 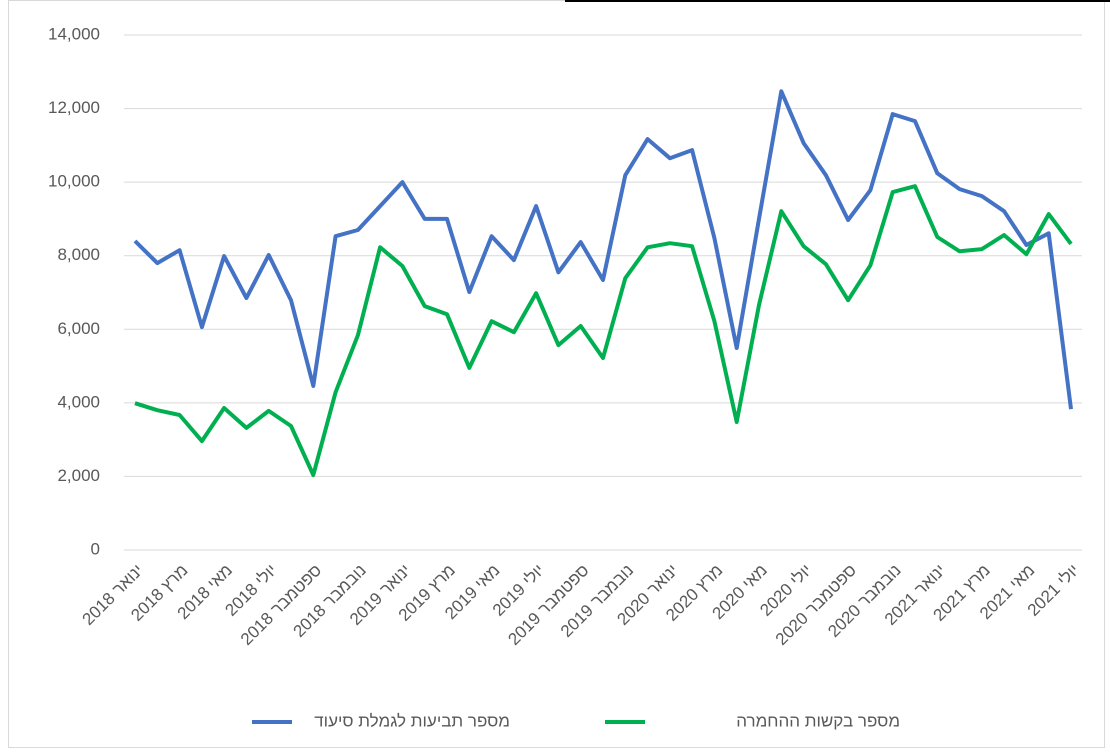 I want to click on y-tick-label: 6,000, so click(x=78, y=328).